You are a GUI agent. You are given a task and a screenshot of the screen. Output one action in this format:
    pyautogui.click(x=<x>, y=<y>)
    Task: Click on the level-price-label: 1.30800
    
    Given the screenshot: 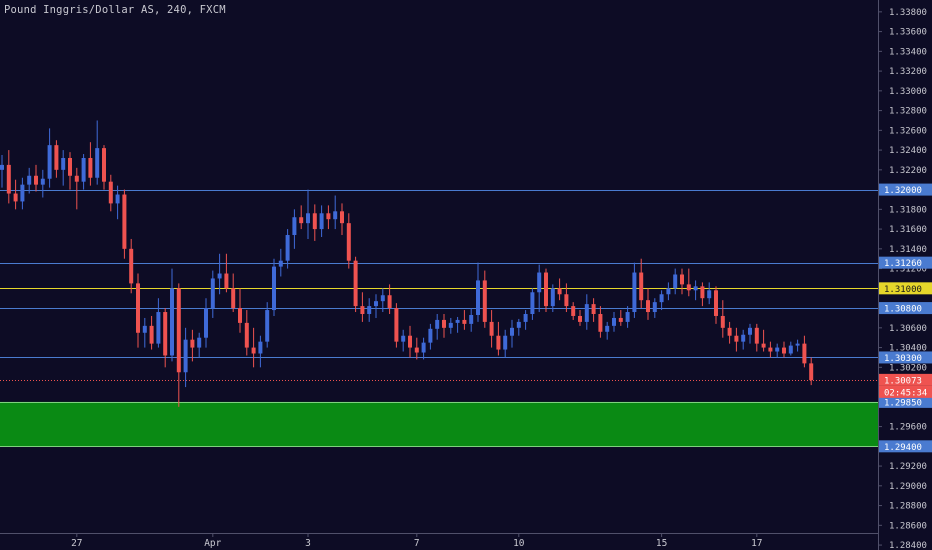 What is the action you would take?
    pyautogui.click(x=905, y=308)
    